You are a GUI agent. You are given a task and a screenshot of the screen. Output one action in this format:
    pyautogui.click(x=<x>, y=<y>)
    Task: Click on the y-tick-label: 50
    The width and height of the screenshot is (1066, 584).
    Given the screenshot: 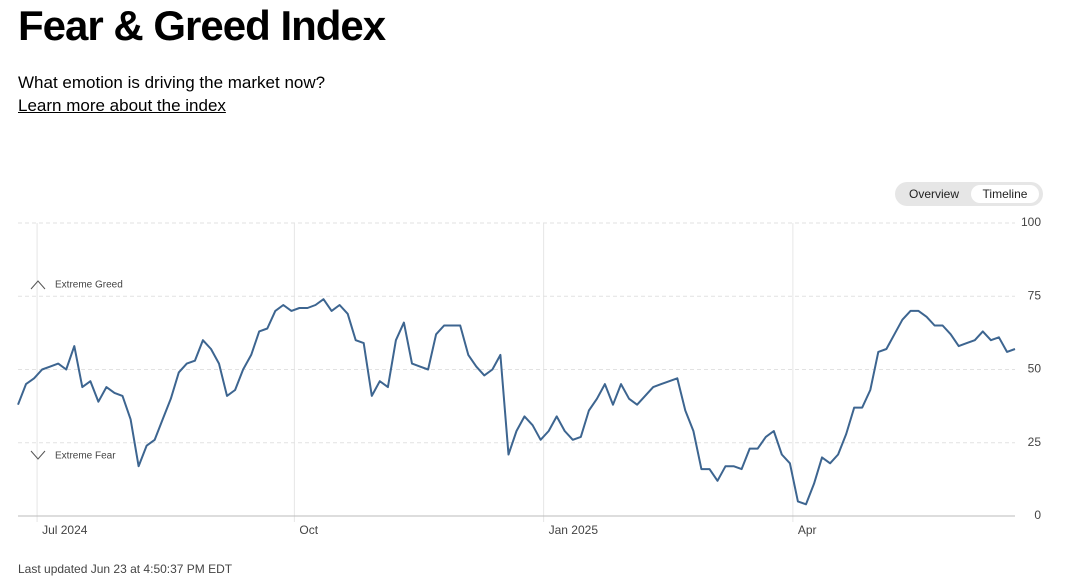 What is the action you would take?
    pyautogui.click(x=1035, y=369)
    